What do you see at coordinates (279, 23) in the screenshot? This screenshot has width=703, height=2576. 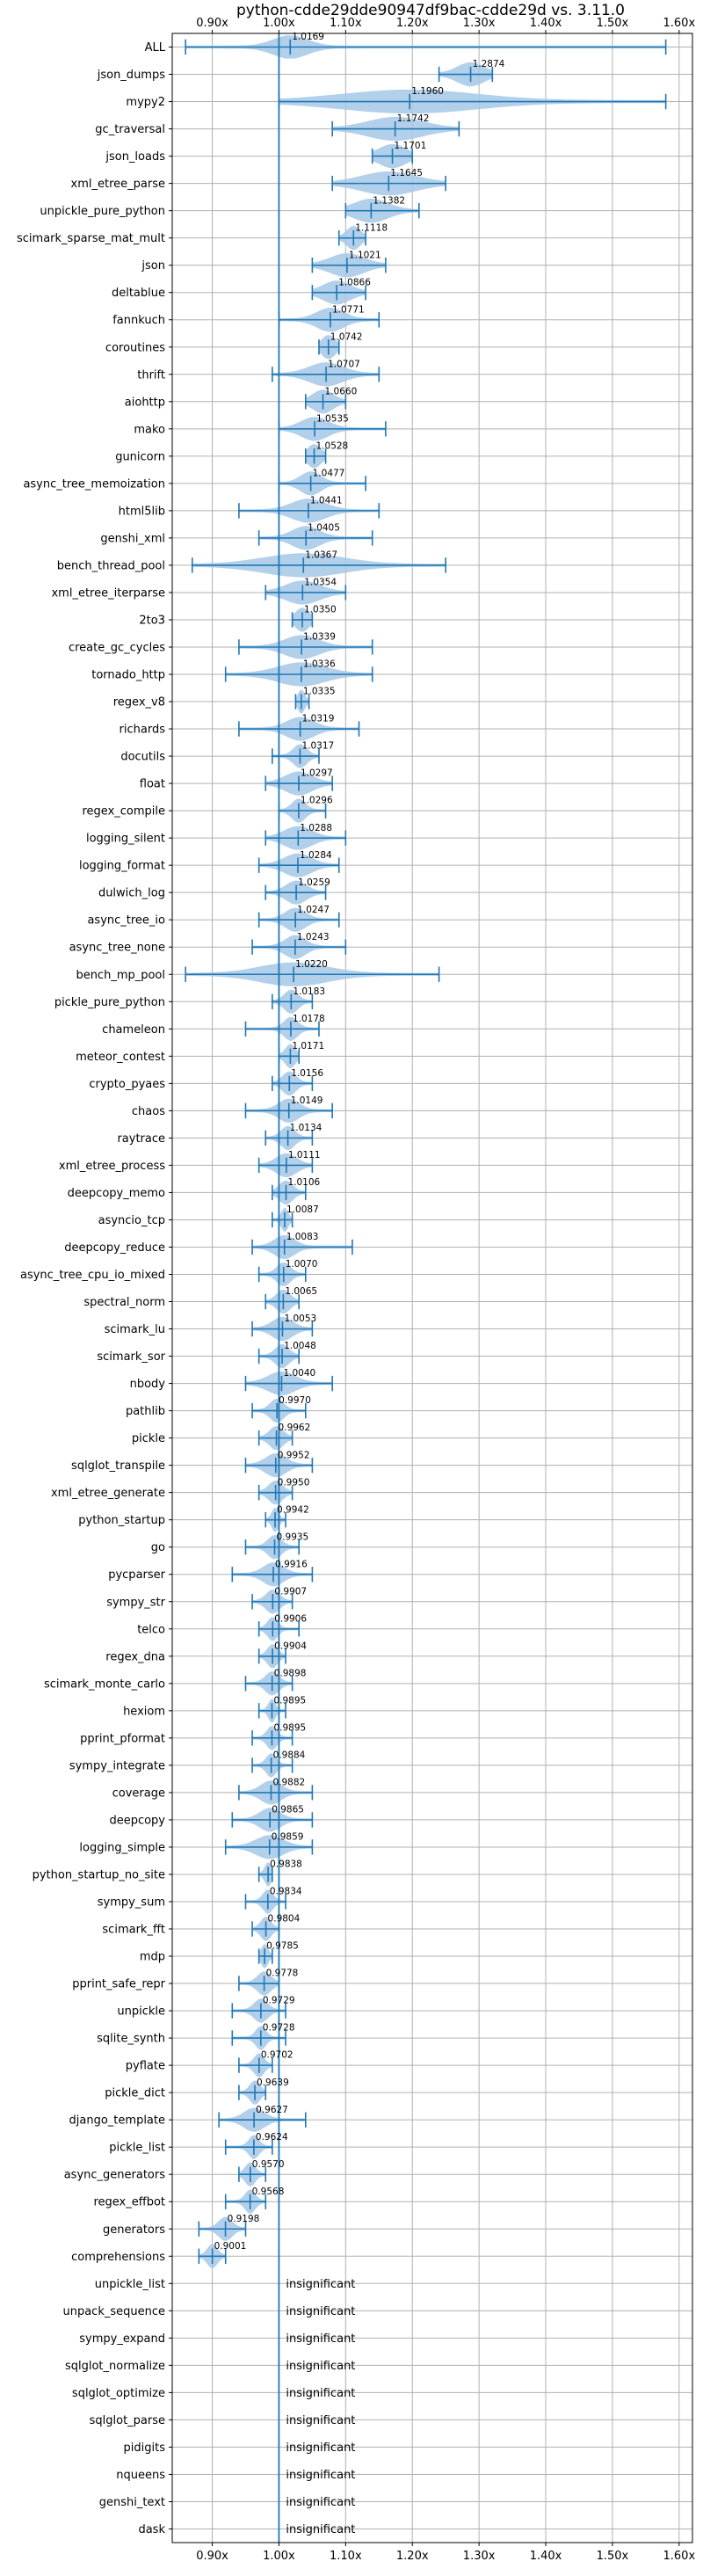 I see `x-tick-label-top: 1.00x` at bounding box center [279, 23].